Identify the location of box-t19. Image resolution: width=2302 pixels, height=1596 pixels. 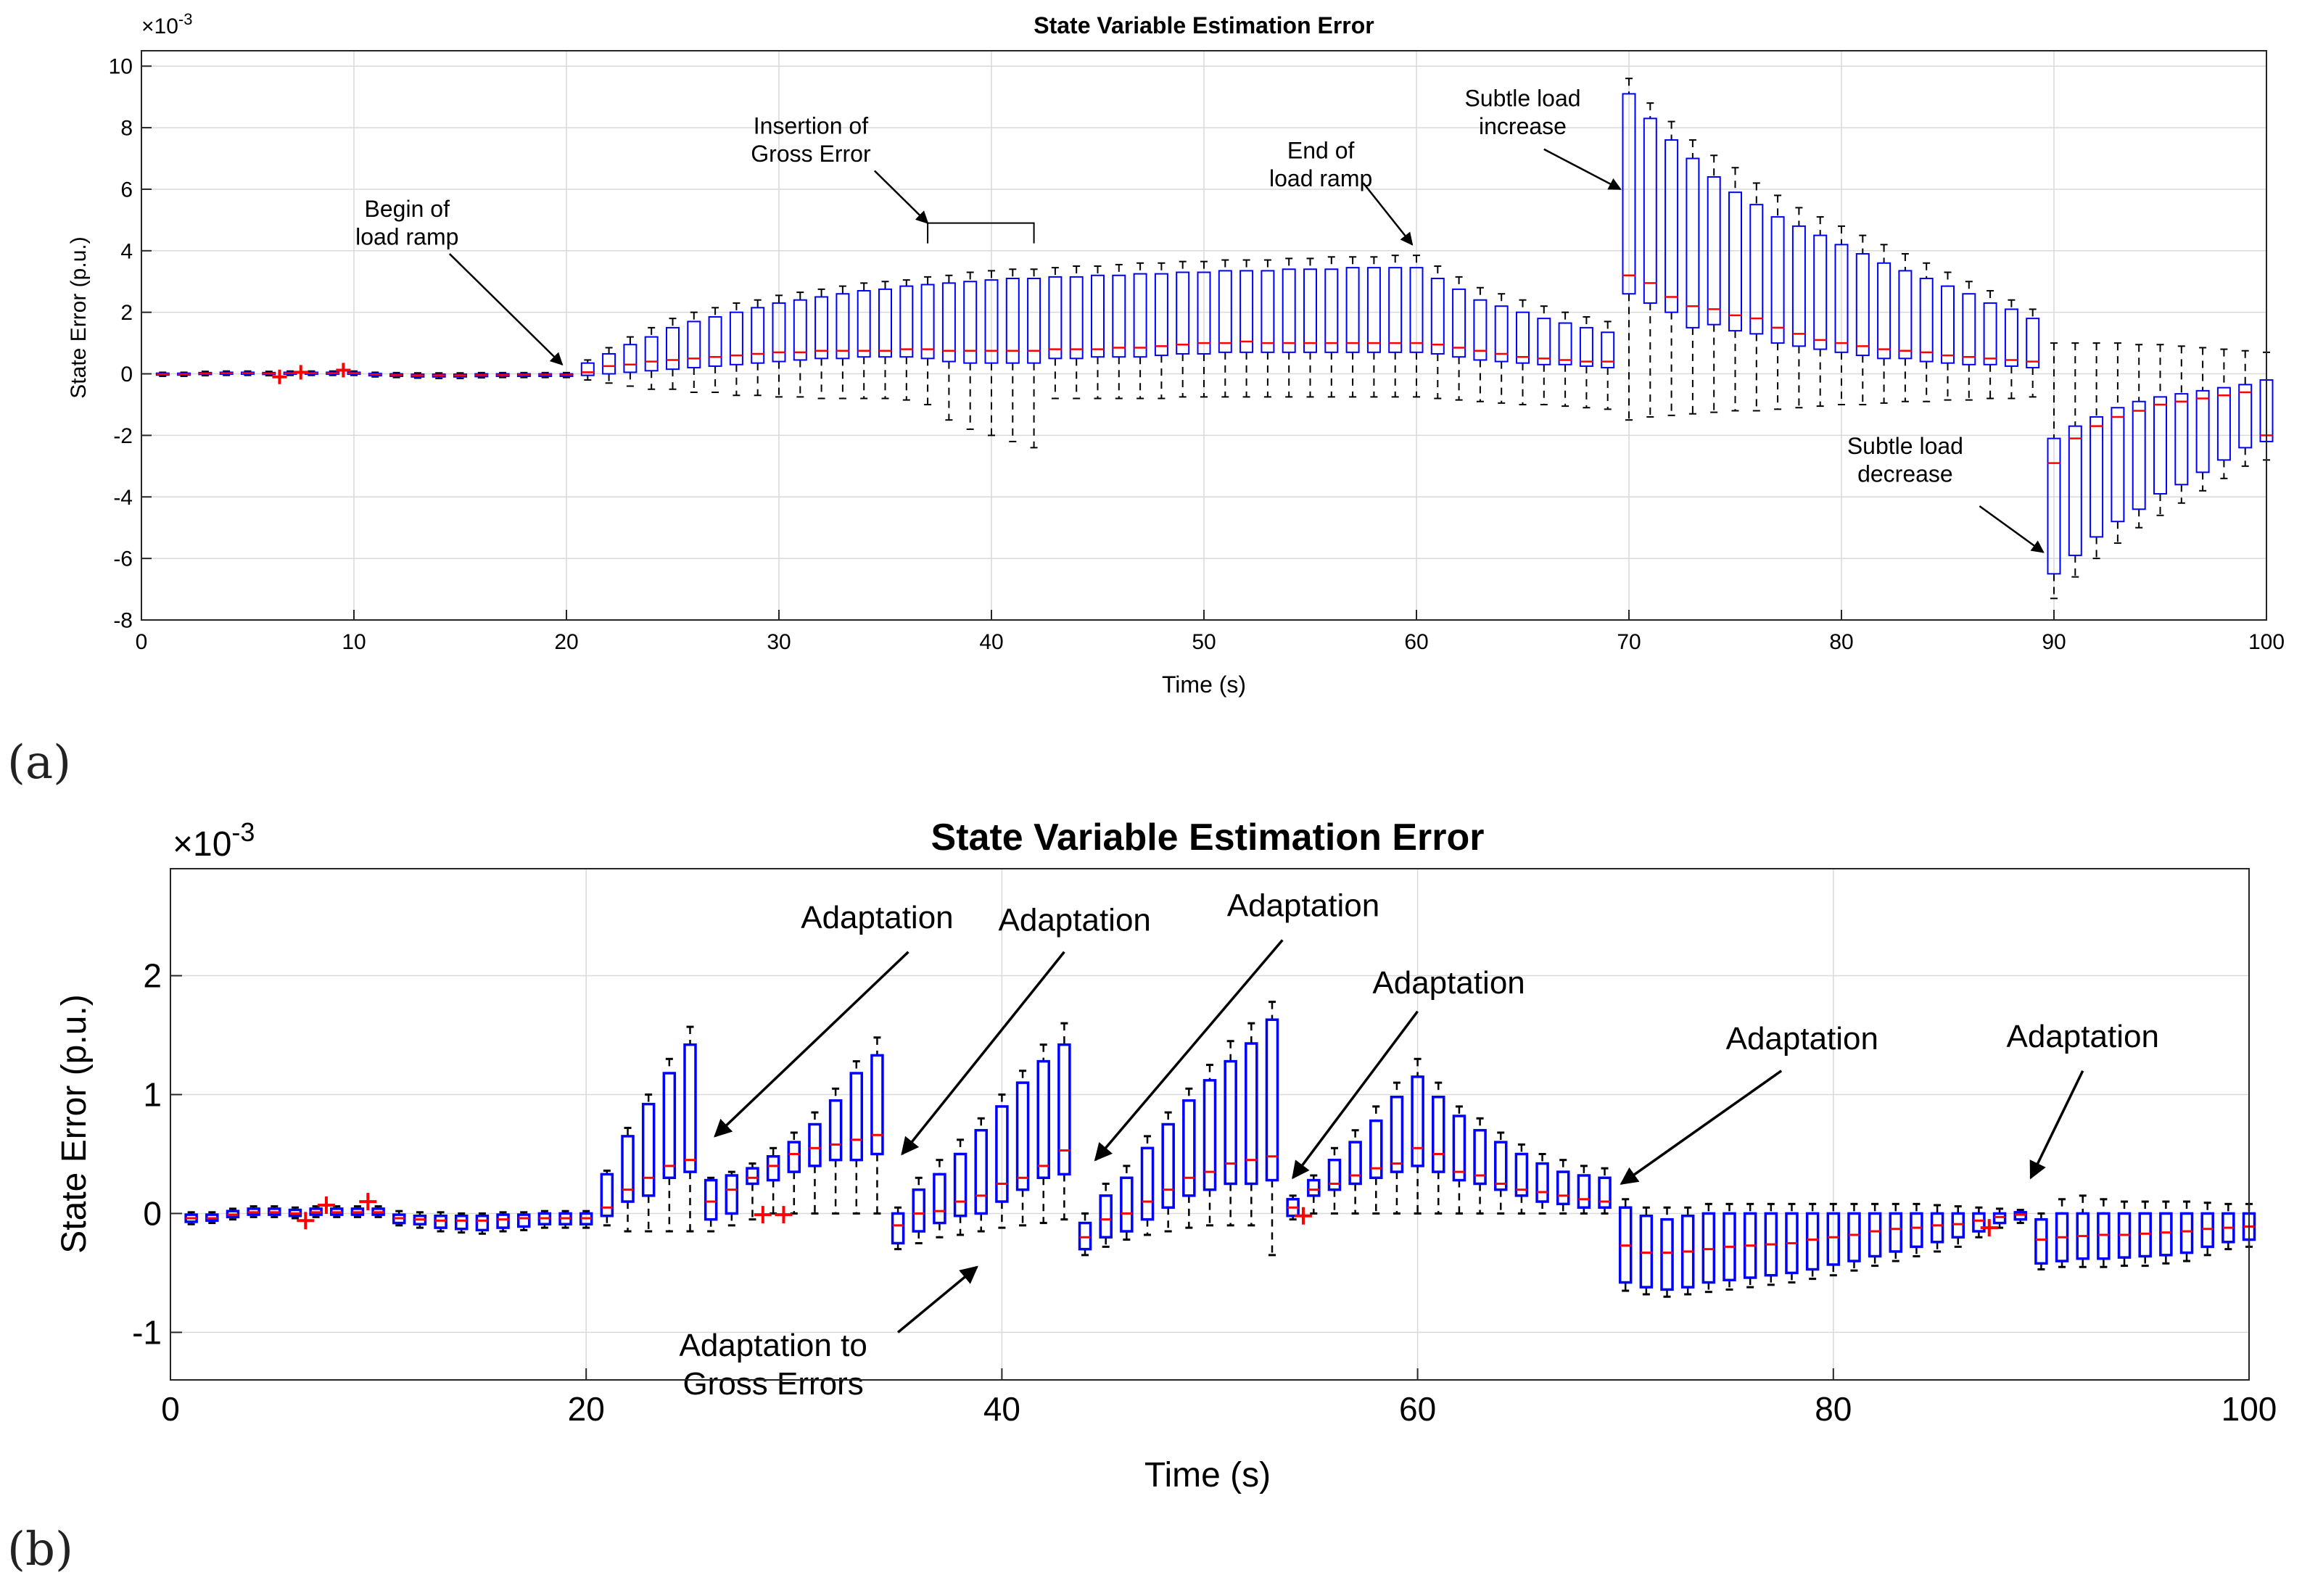
(565, 1219).